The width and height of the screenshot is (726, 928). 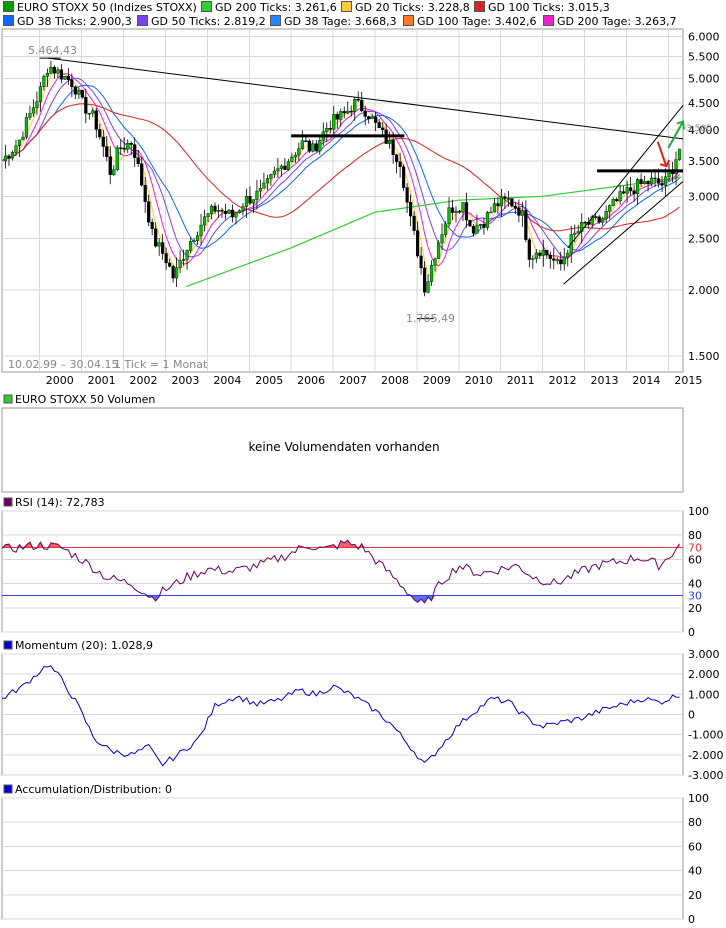 I want to click on rsi-line, so click(x=340, y=571).